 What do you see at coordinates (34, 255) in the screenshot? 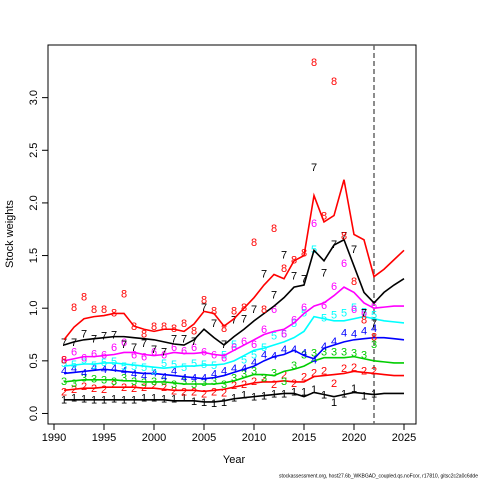
I see `y-tick-label: 1.5` at bounding box center [34, 255].